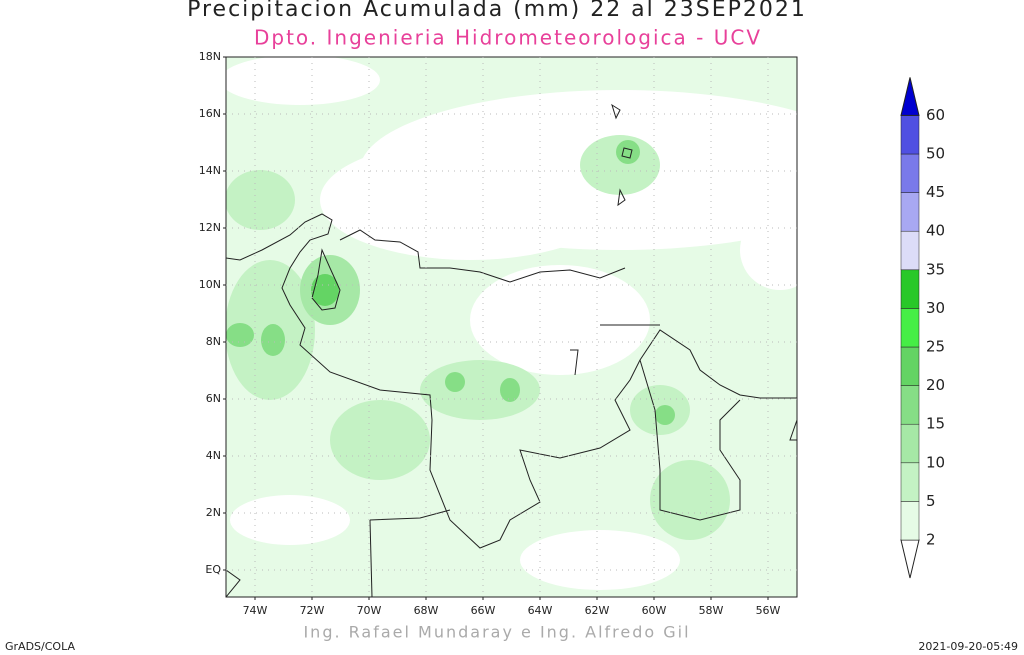 This screenshot has width=1024, height=655. Describe the element at coordinates (935, 424) in the screenshot. I see `colorbar-label: 15` at that location.